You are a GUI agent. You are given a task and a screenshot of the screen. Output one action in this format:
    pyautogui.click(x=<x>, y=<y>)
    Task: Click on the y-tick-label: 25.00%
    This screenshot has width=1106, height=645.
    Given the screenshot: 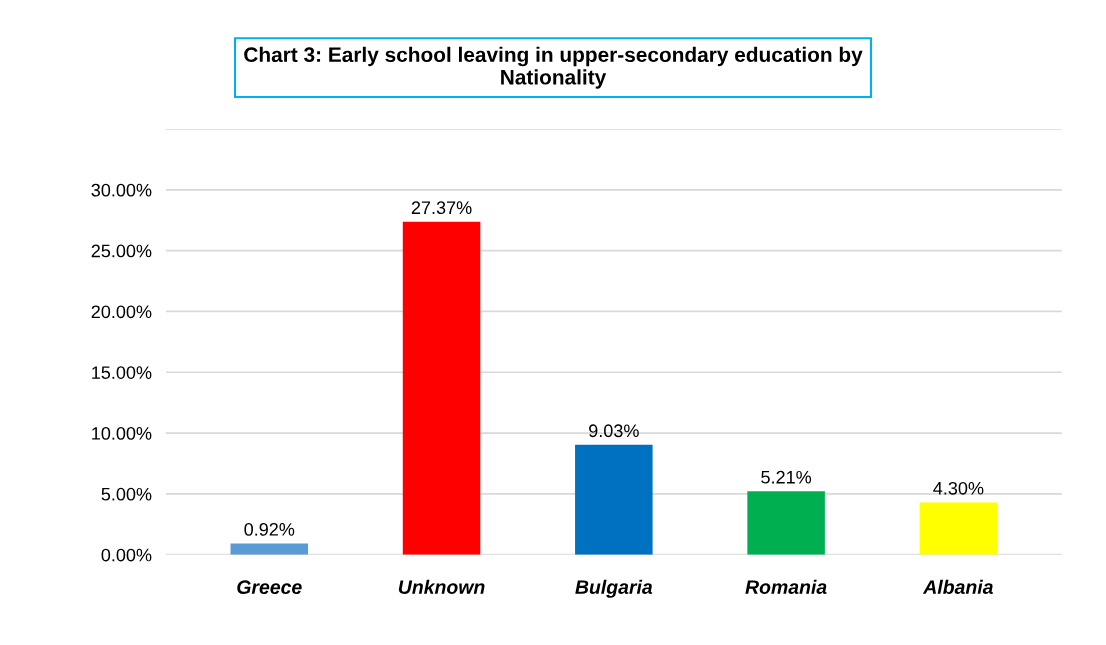 What is the action you would take?
    pyautogui.click(x=121, y=251)
    